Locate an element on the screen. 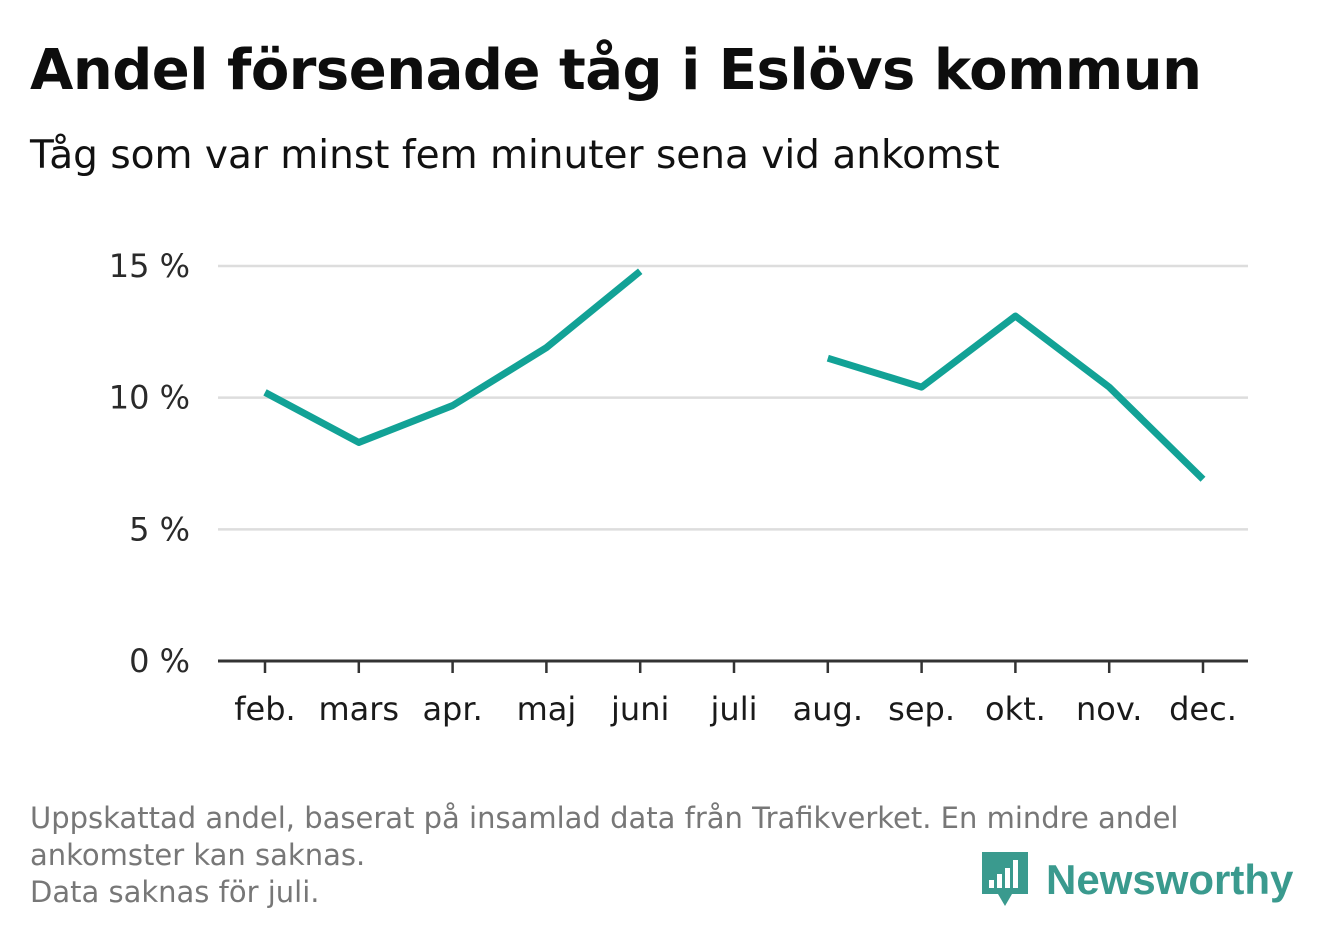  y-tick-label: 10 % is located at coordinates (149, 398).